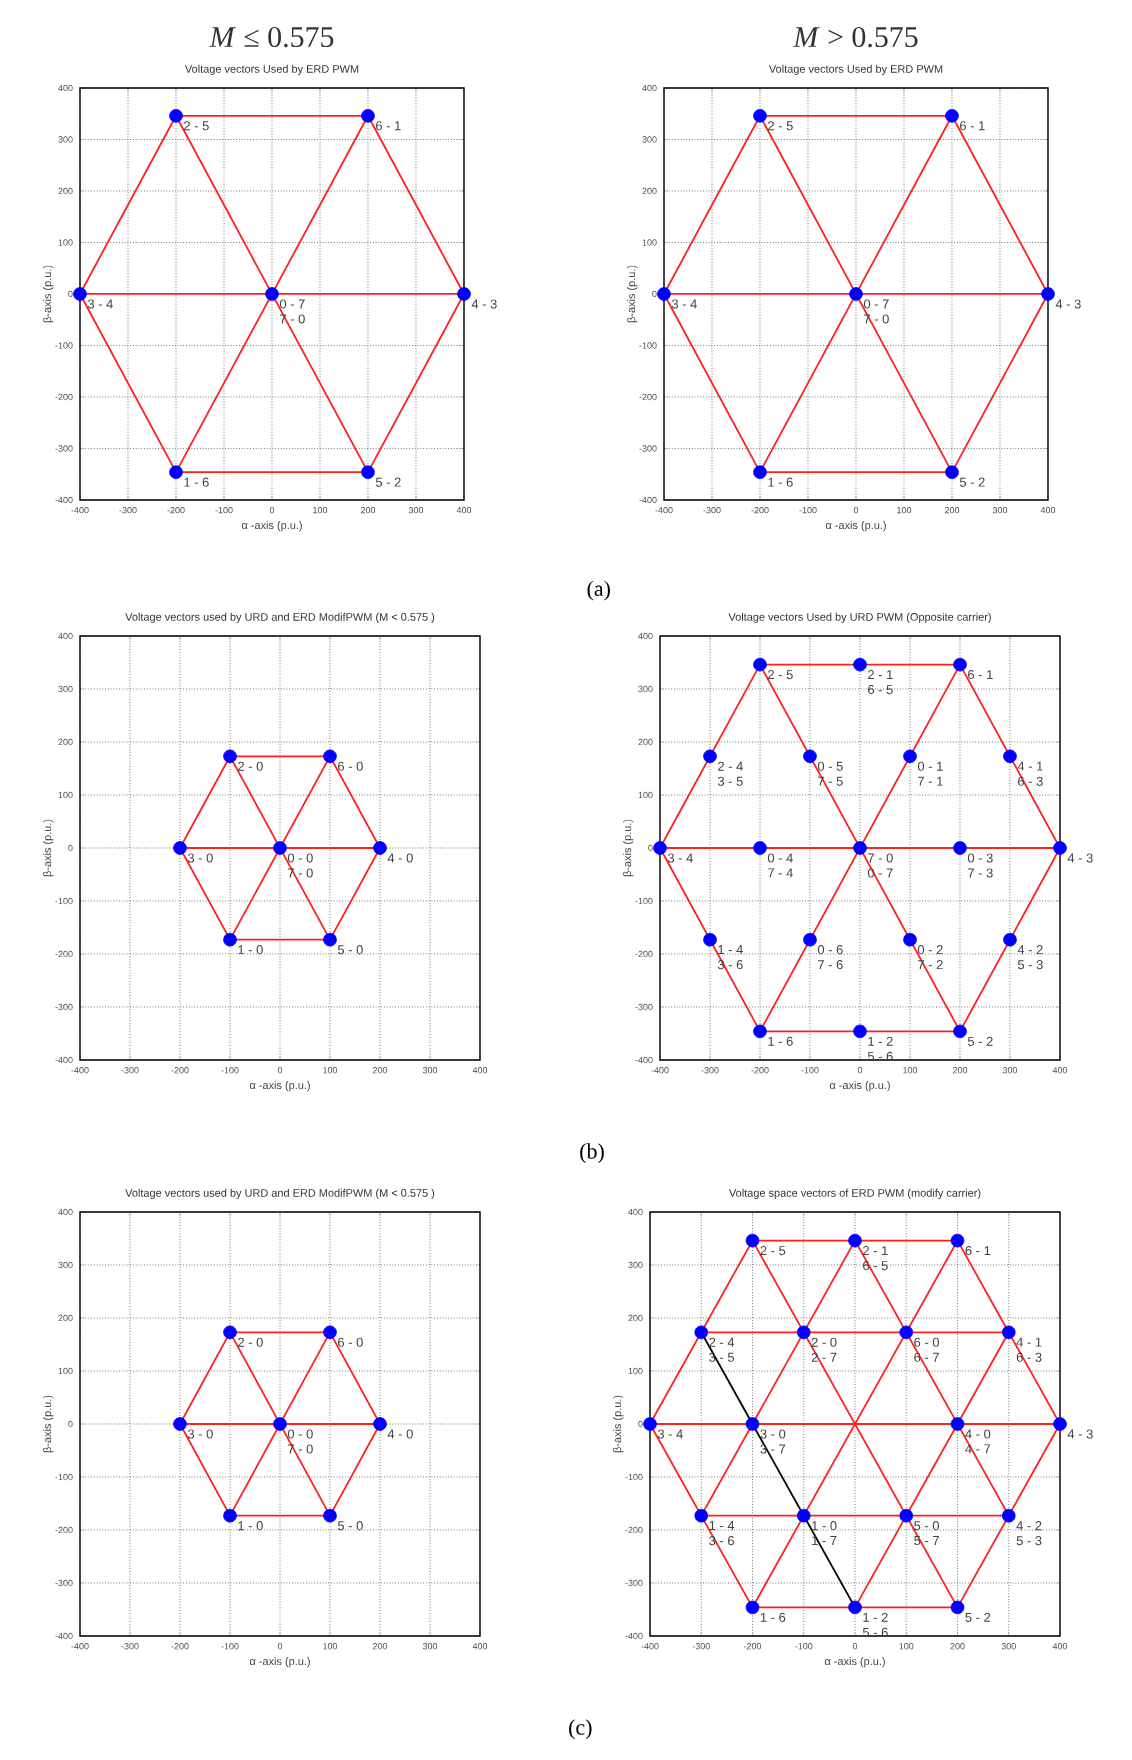 This screenshot has width=1132, height=1760. What do you see at coordinates (580, 1729) in the screenshot?
I see `text: (c)` at bounding box center [580, 1729].